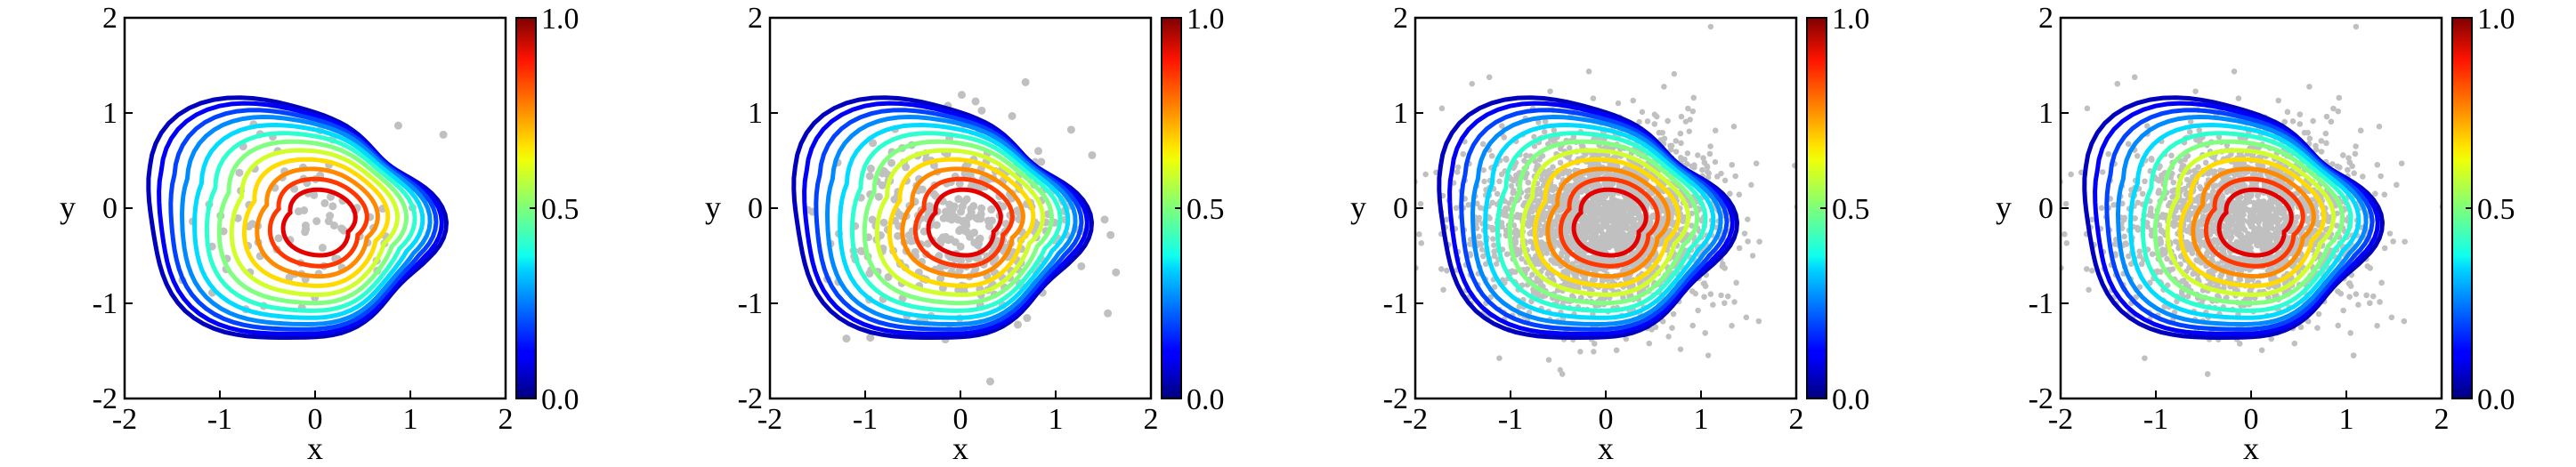 The width and height of the screenshot is (2576, 467). Describe the element at coordinates (1396, 303) in the screenshot. I see `y-tick-label: -1` at that location.